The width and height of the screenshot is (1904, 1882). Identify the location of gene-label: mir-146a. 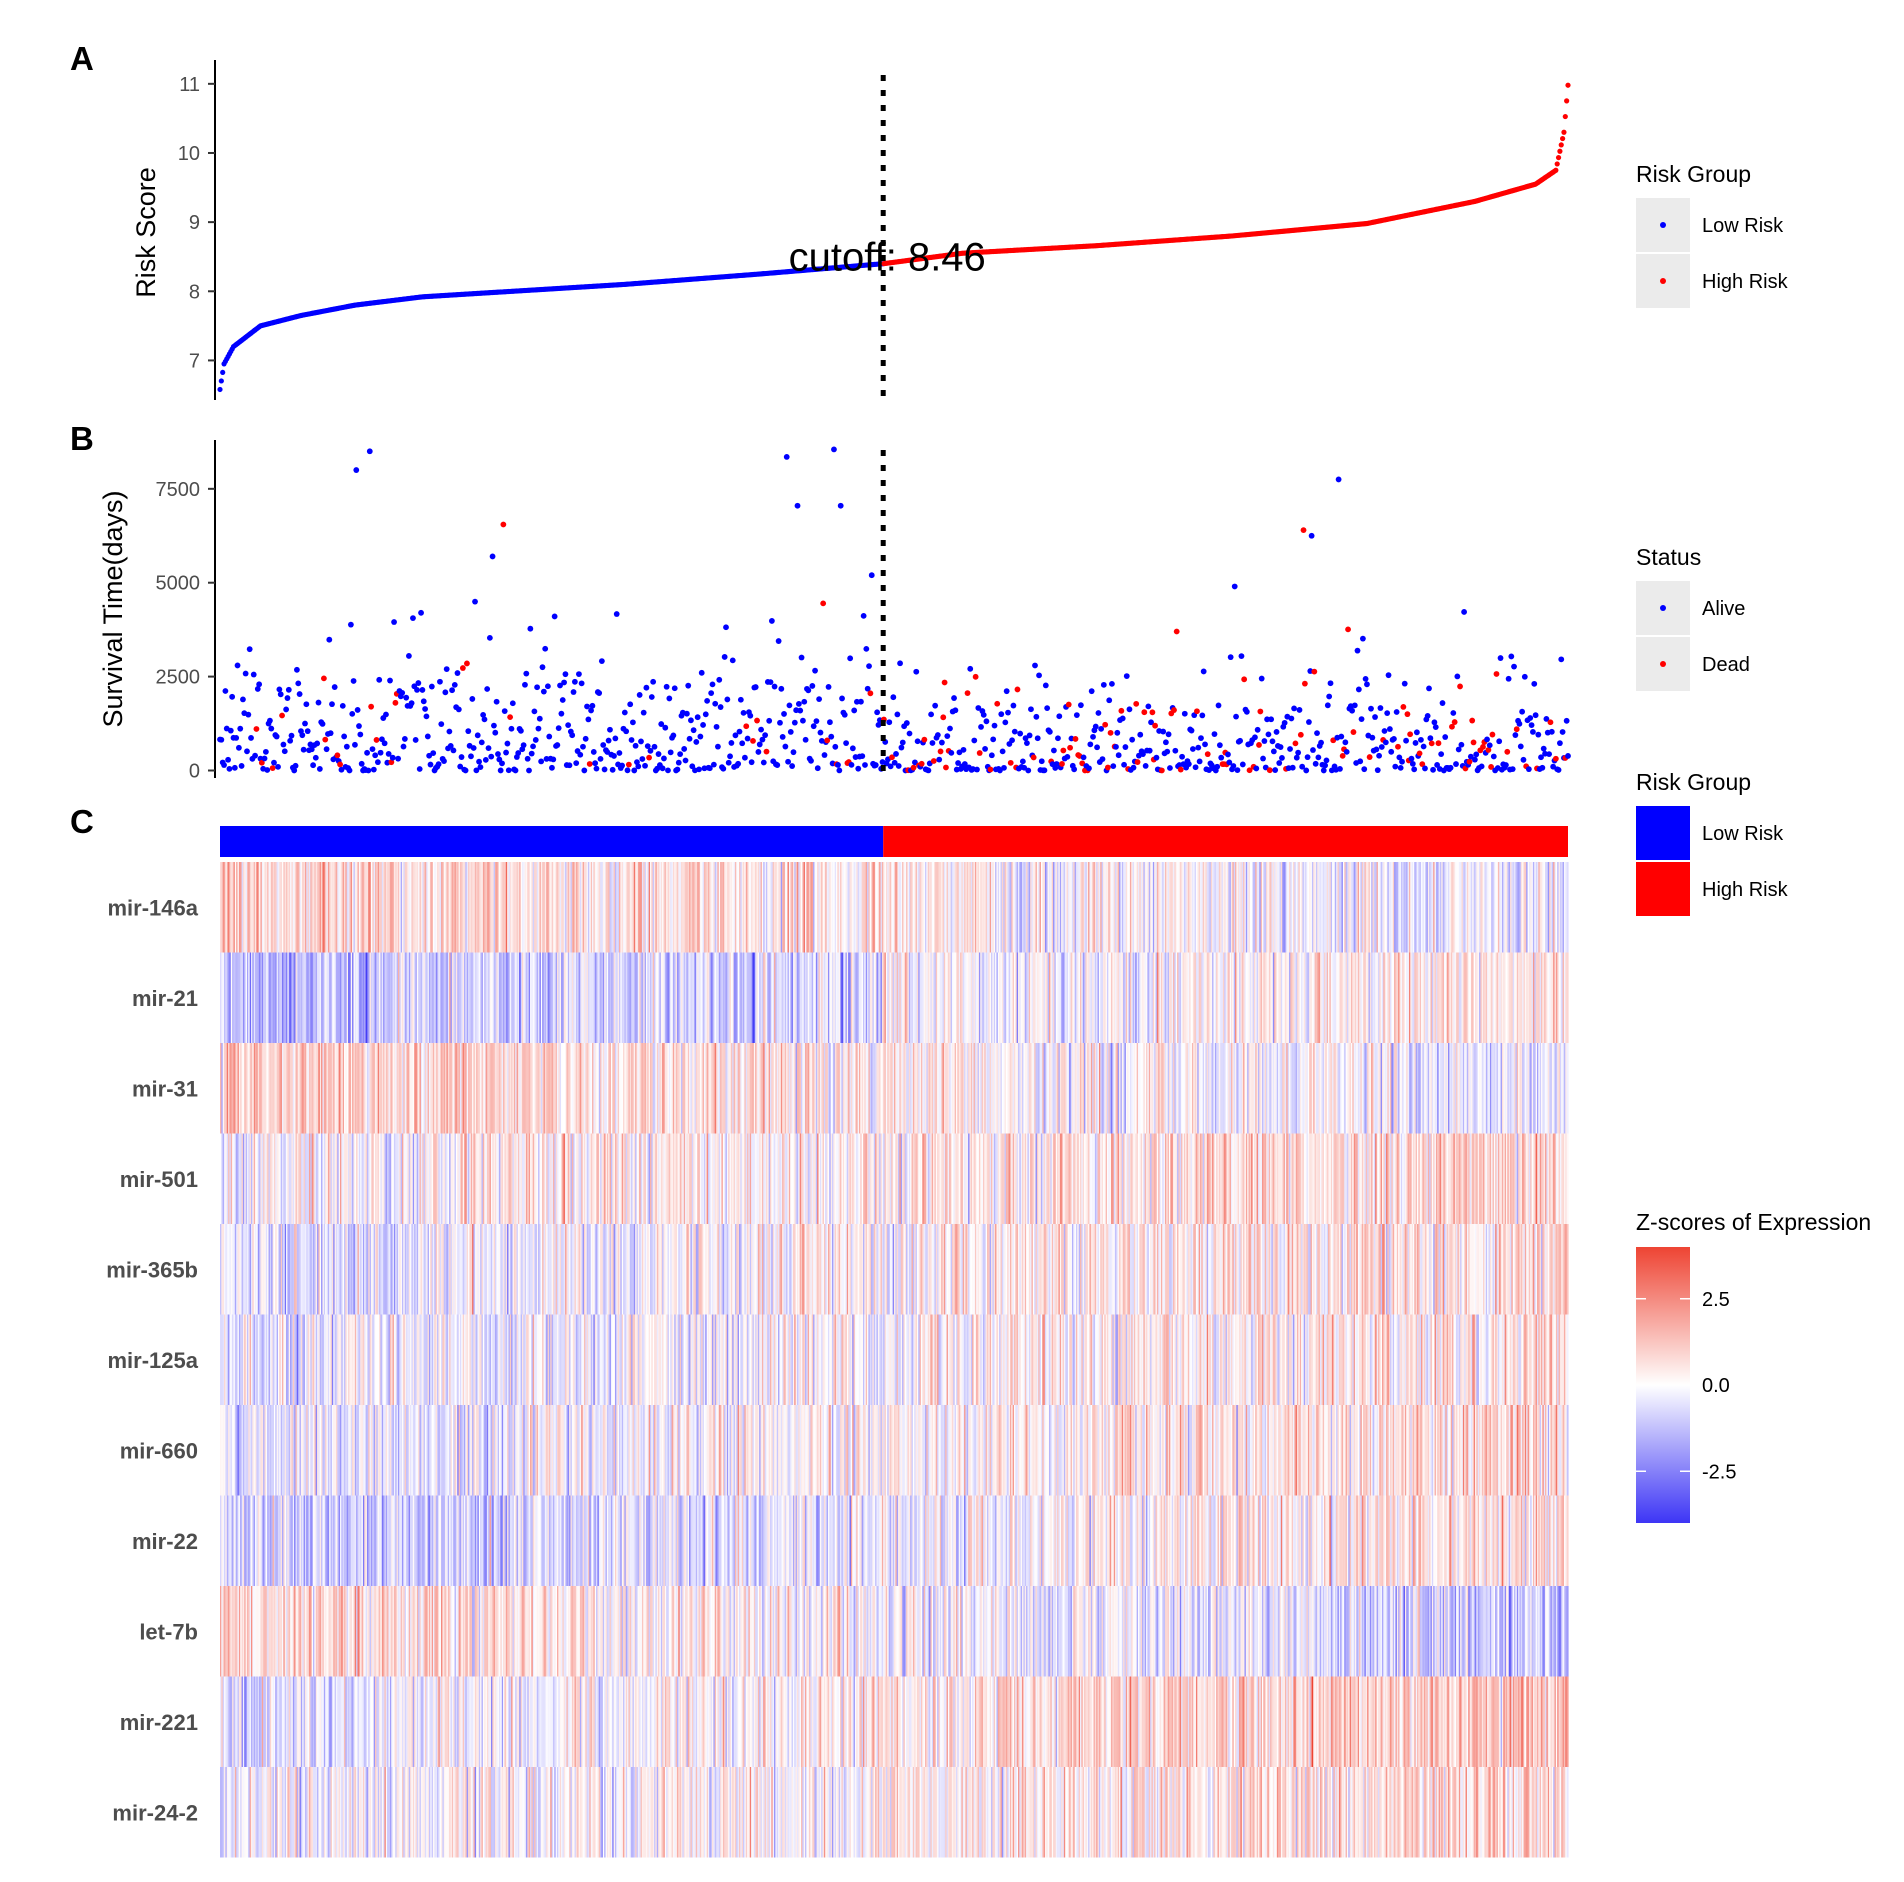
(152, 907).